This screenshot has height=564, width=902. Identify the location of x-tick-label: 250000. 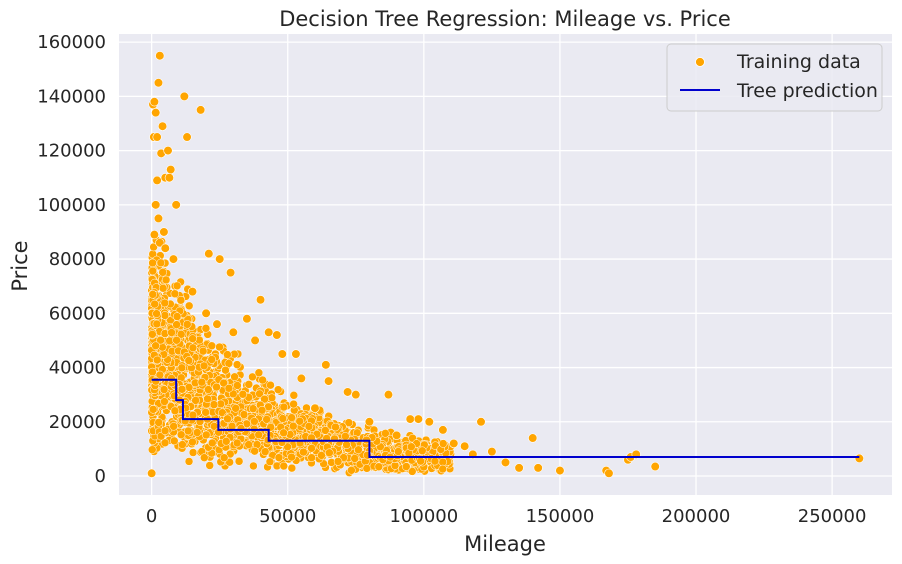
(832, 516).